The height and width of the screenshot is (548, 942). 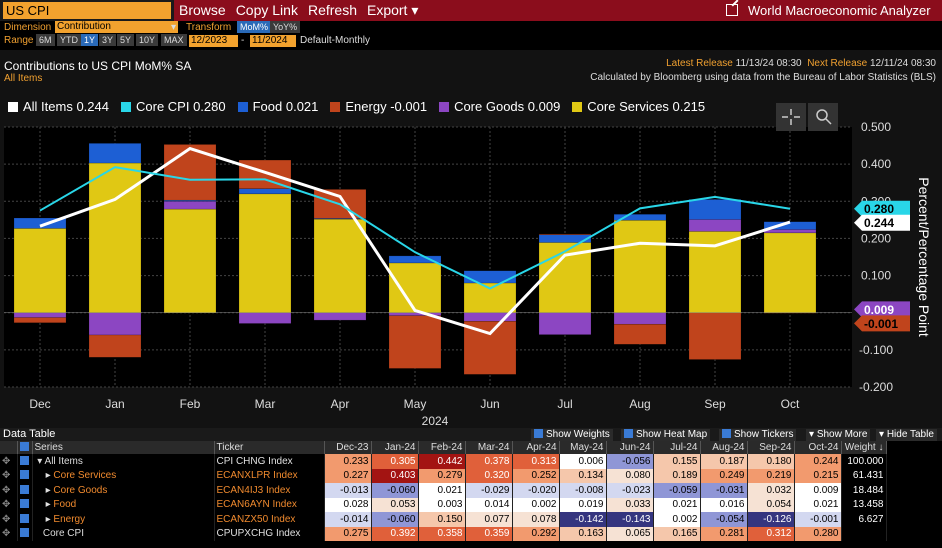 What do you see at coordinates (724, 504) in the screenshot?
I see `heat-cell: 0.016` at bounding box center [724, 504].